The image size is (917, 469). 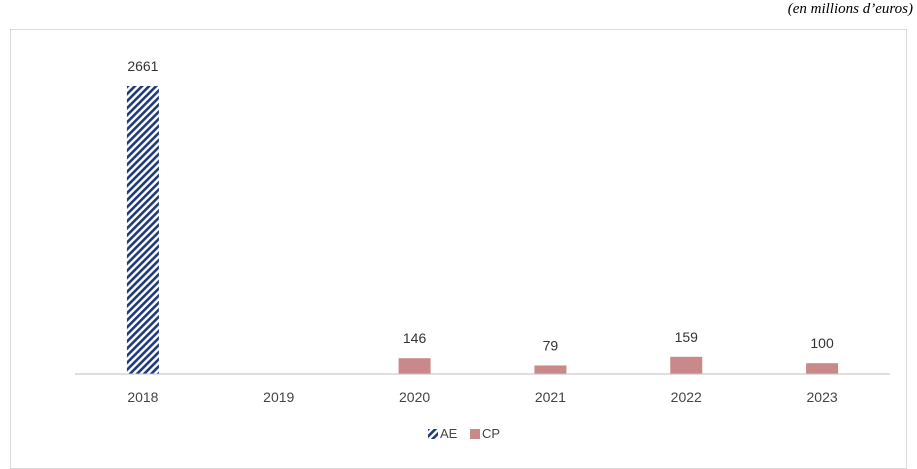 I want to click on data-label: 146, so click(x=415, y=338).